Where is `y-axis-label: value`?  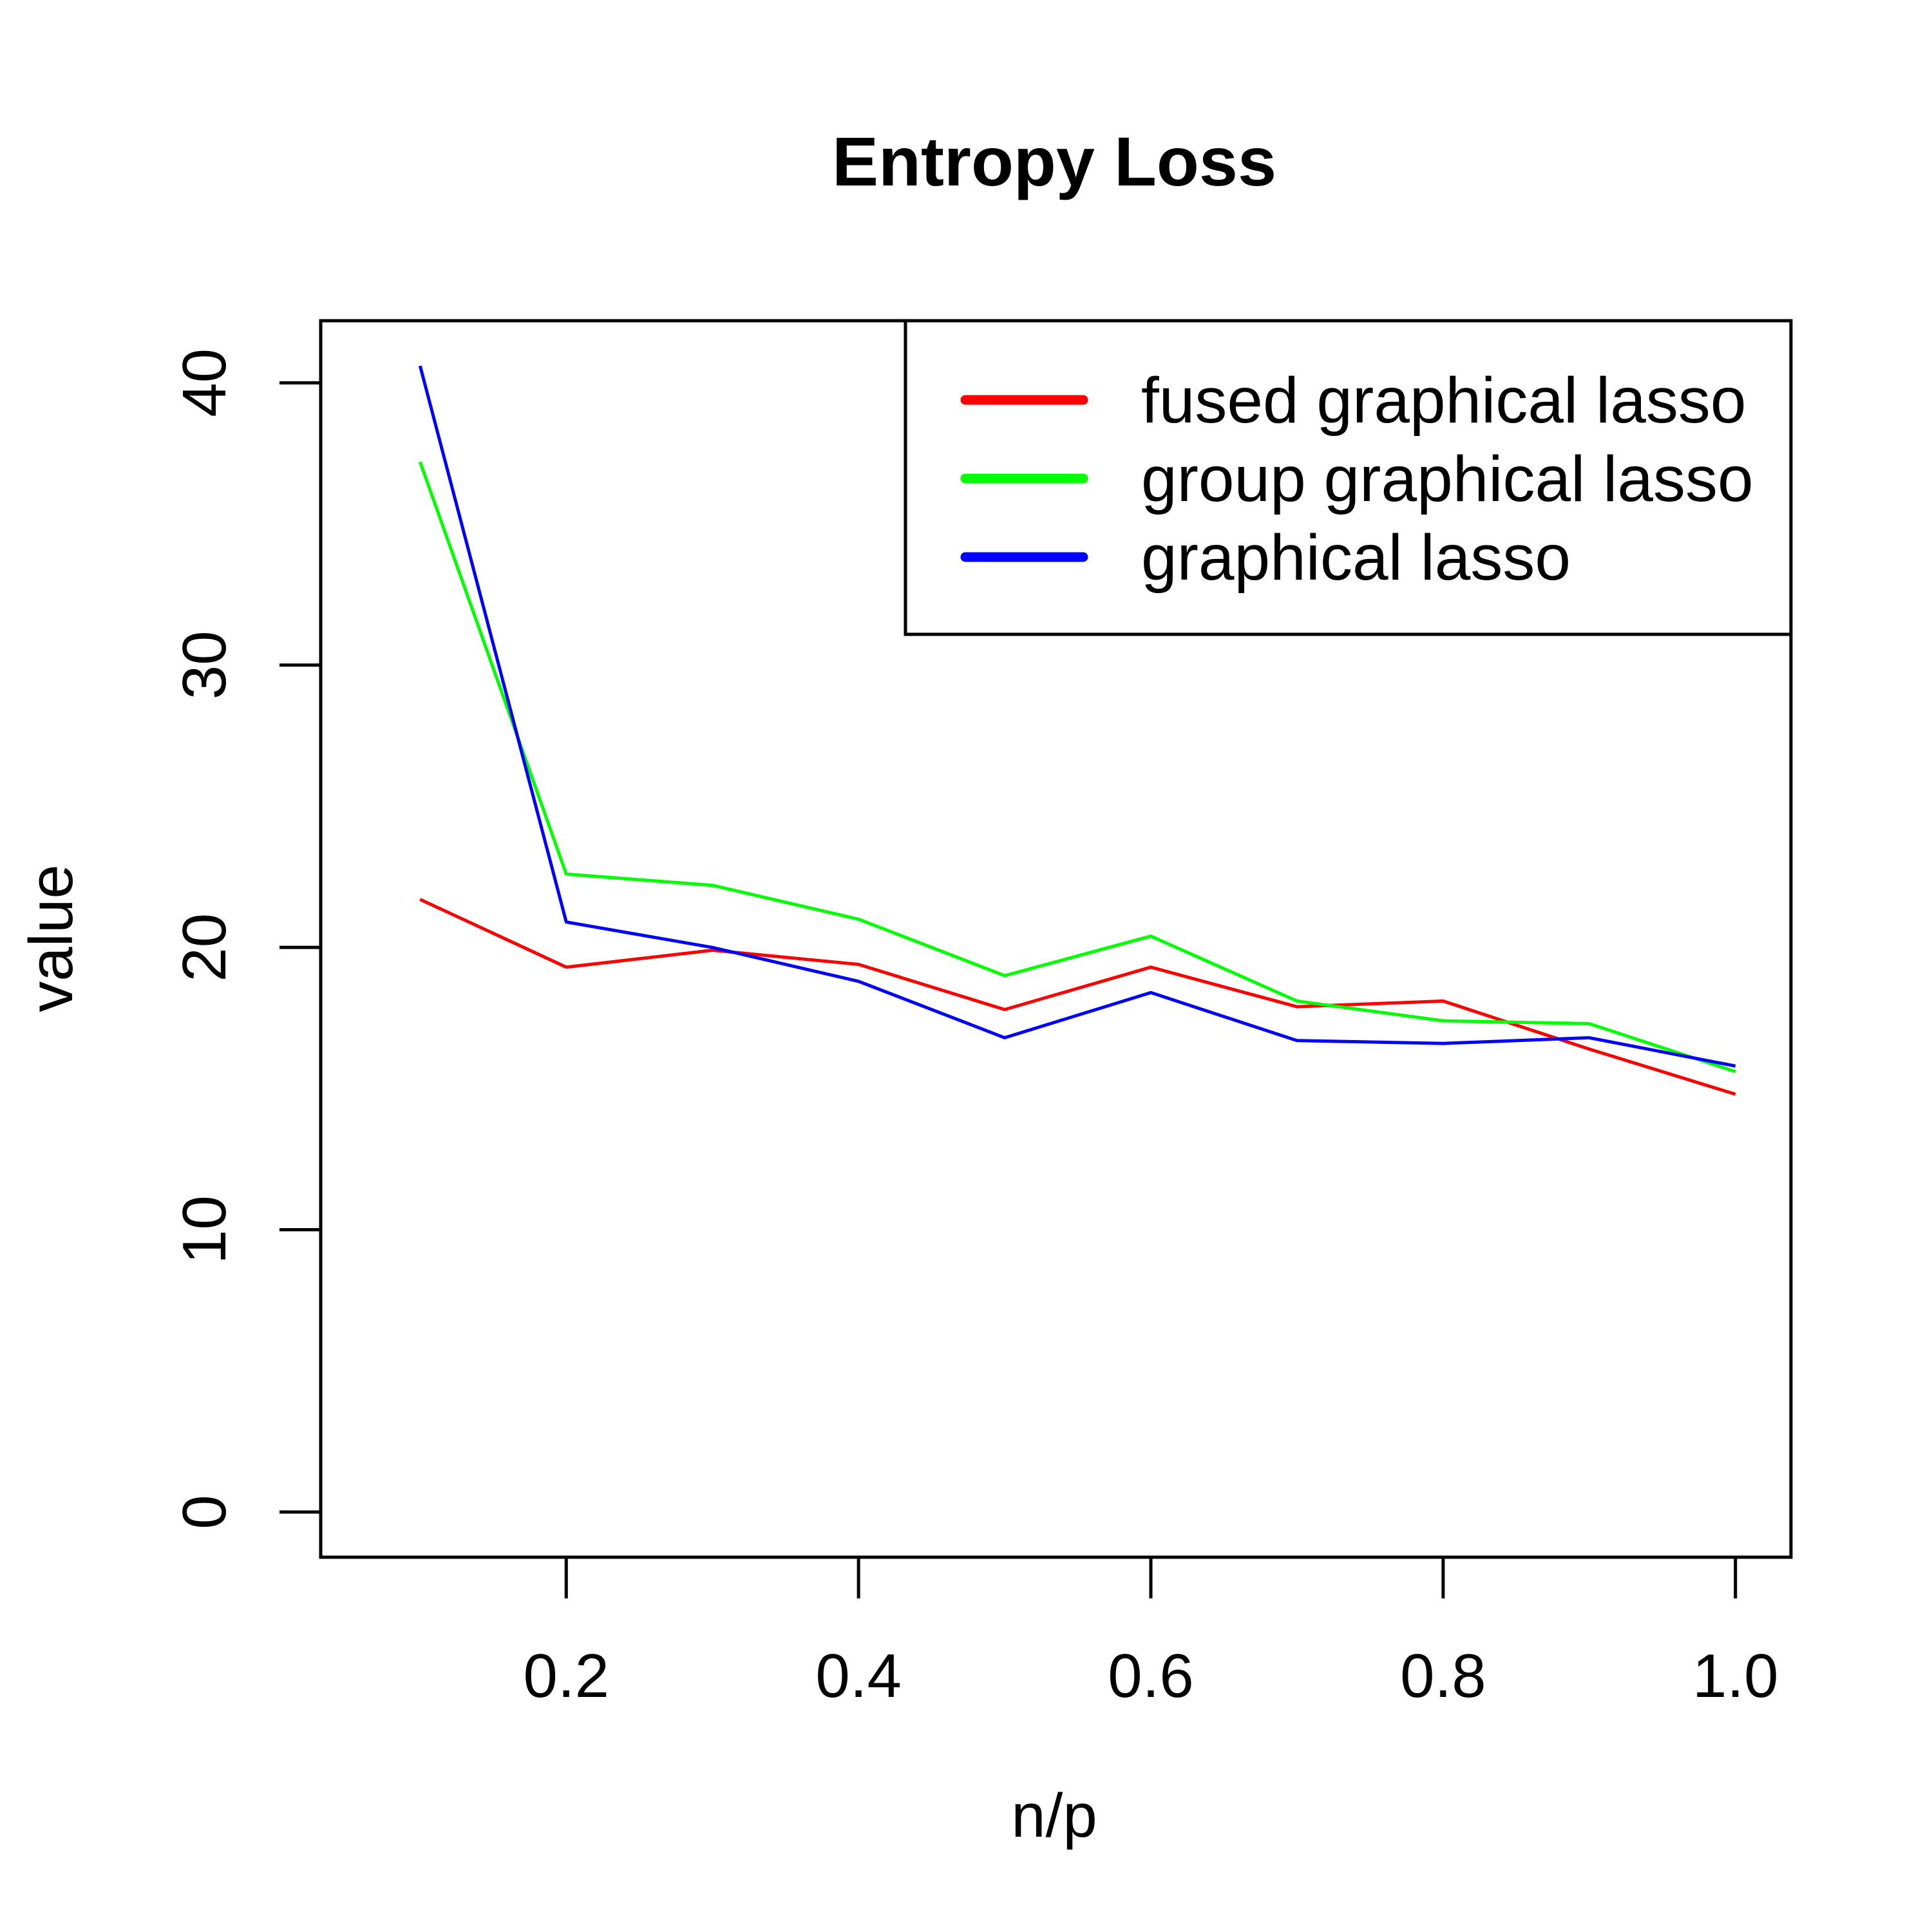 y-axis-label: value is located at coordinates (52, 938).